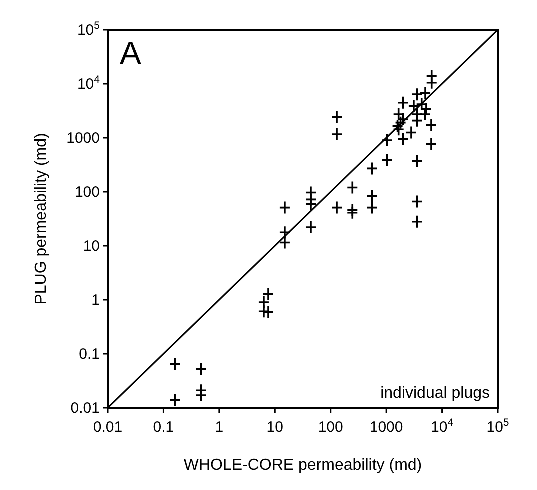 The width and height of the screenshot is (537, 490). Describe the element at coordinates (83, 138) in the screenshot. I see `y-tick-label: 1000` at that location.